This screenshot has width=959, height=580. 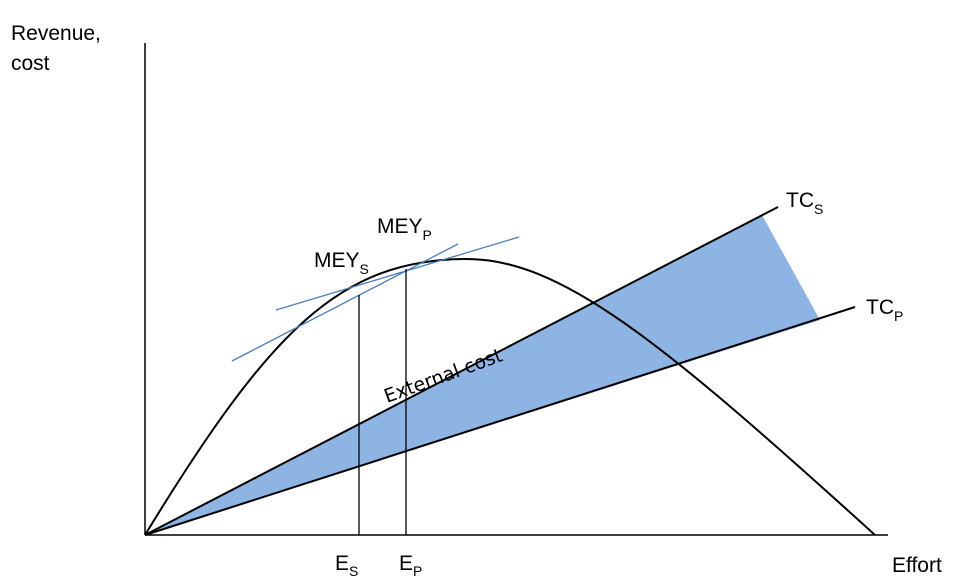 What do you see at coordinates (884, 310) in the screenshot?
I see `tc-p-label: TCP` at bounding box center [884, 310].